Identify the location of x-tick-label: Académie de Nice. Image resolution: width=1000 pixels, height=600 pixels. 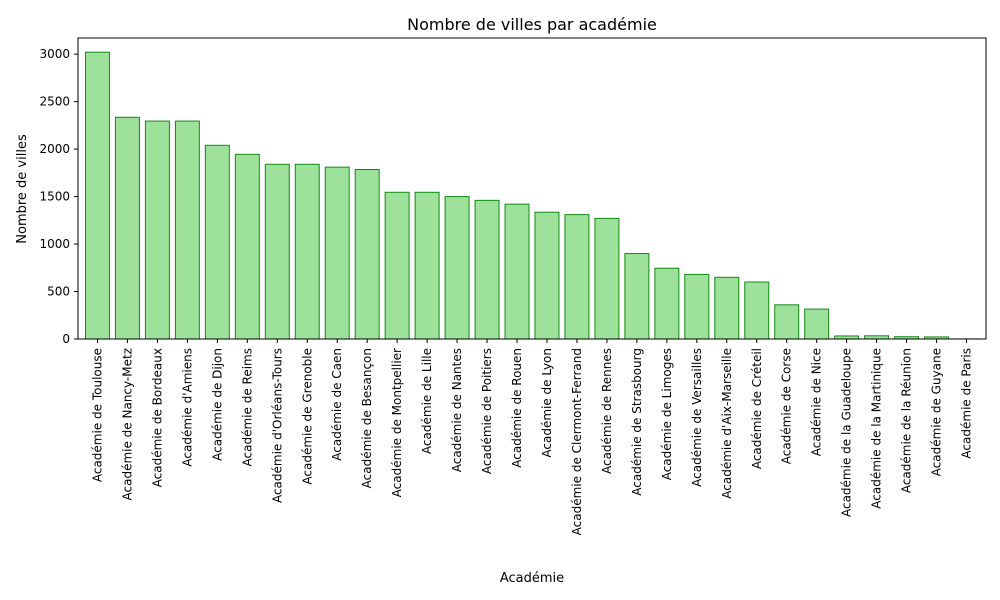
(817, 402).